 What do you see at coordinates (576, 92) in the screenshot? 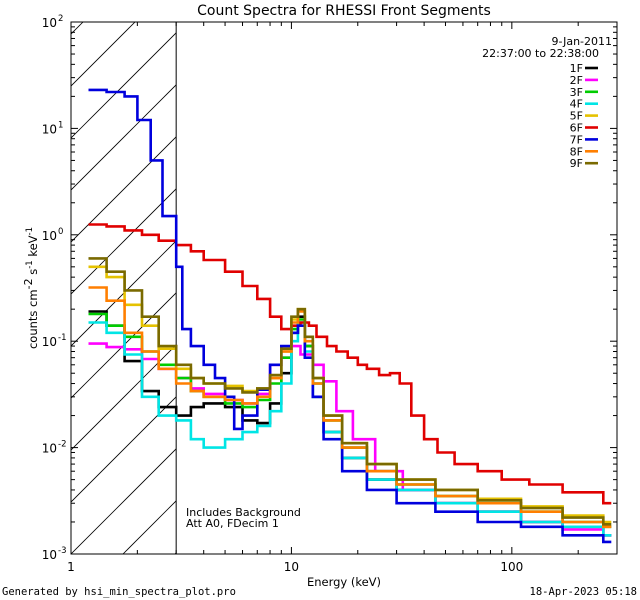
I see `legend-label: 3F` at bounding box center [576, 92].